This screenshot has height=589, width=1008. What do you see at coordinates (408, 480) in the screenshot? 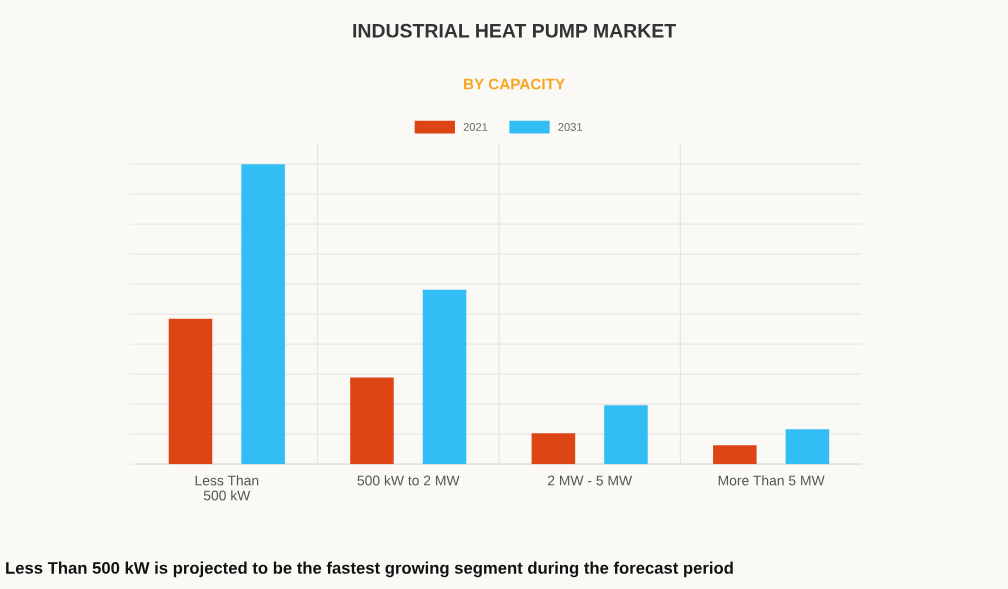
I see `x-tick-label: 500 kW to 2 MW` at bounding box center [408, 480].